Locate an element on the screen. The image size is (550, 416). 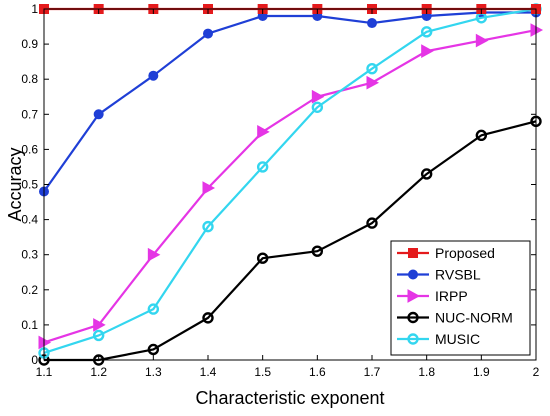
x-tick-label: 1.6 is located at coordinates (317, 372).